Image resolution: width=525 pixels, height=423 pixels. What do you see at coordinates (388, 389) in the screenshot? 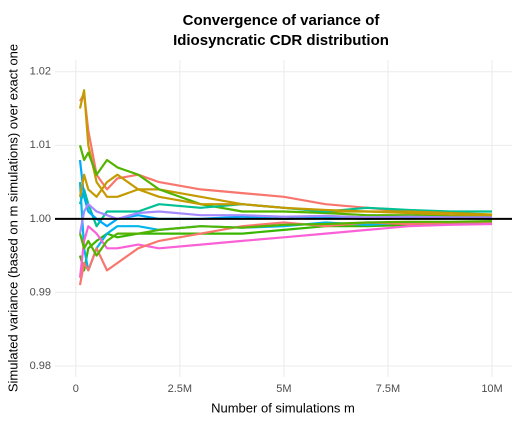
I see `x-tick-label: 7.5M` at bounding box center [388, 389].